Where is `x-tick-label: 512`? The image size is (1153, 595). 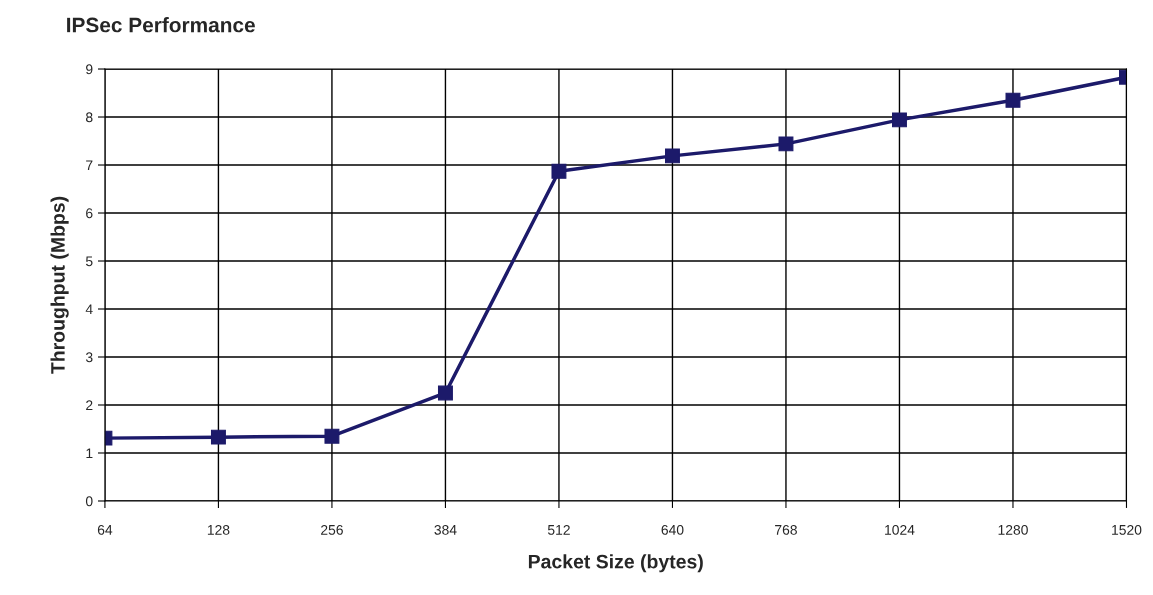 x-tick-label: 512 is located at coordinates (558, 529).